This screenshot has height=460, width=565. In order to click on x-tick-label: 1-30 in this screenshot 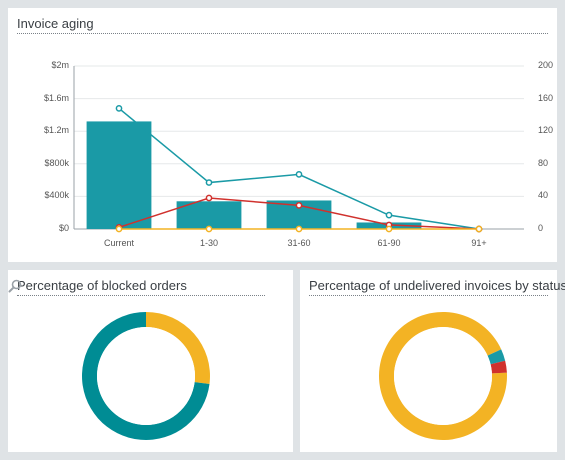, I will do `click(208, 243)`.